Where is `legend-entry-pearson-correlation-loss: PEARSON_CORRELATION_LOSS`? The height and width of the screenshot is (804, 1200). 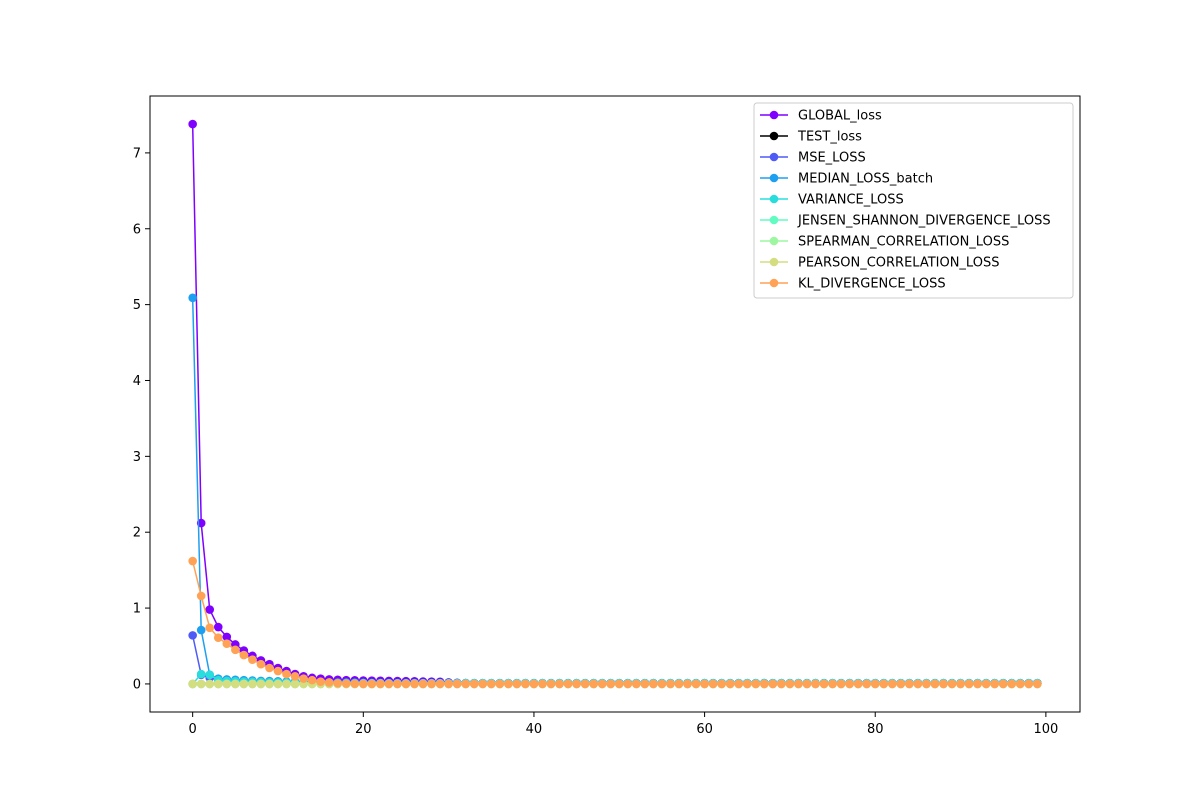 legend-entry-pearson-correlation-loss: PEARSON_CORRELATION_LOSS is located at coordinates (879, 263).